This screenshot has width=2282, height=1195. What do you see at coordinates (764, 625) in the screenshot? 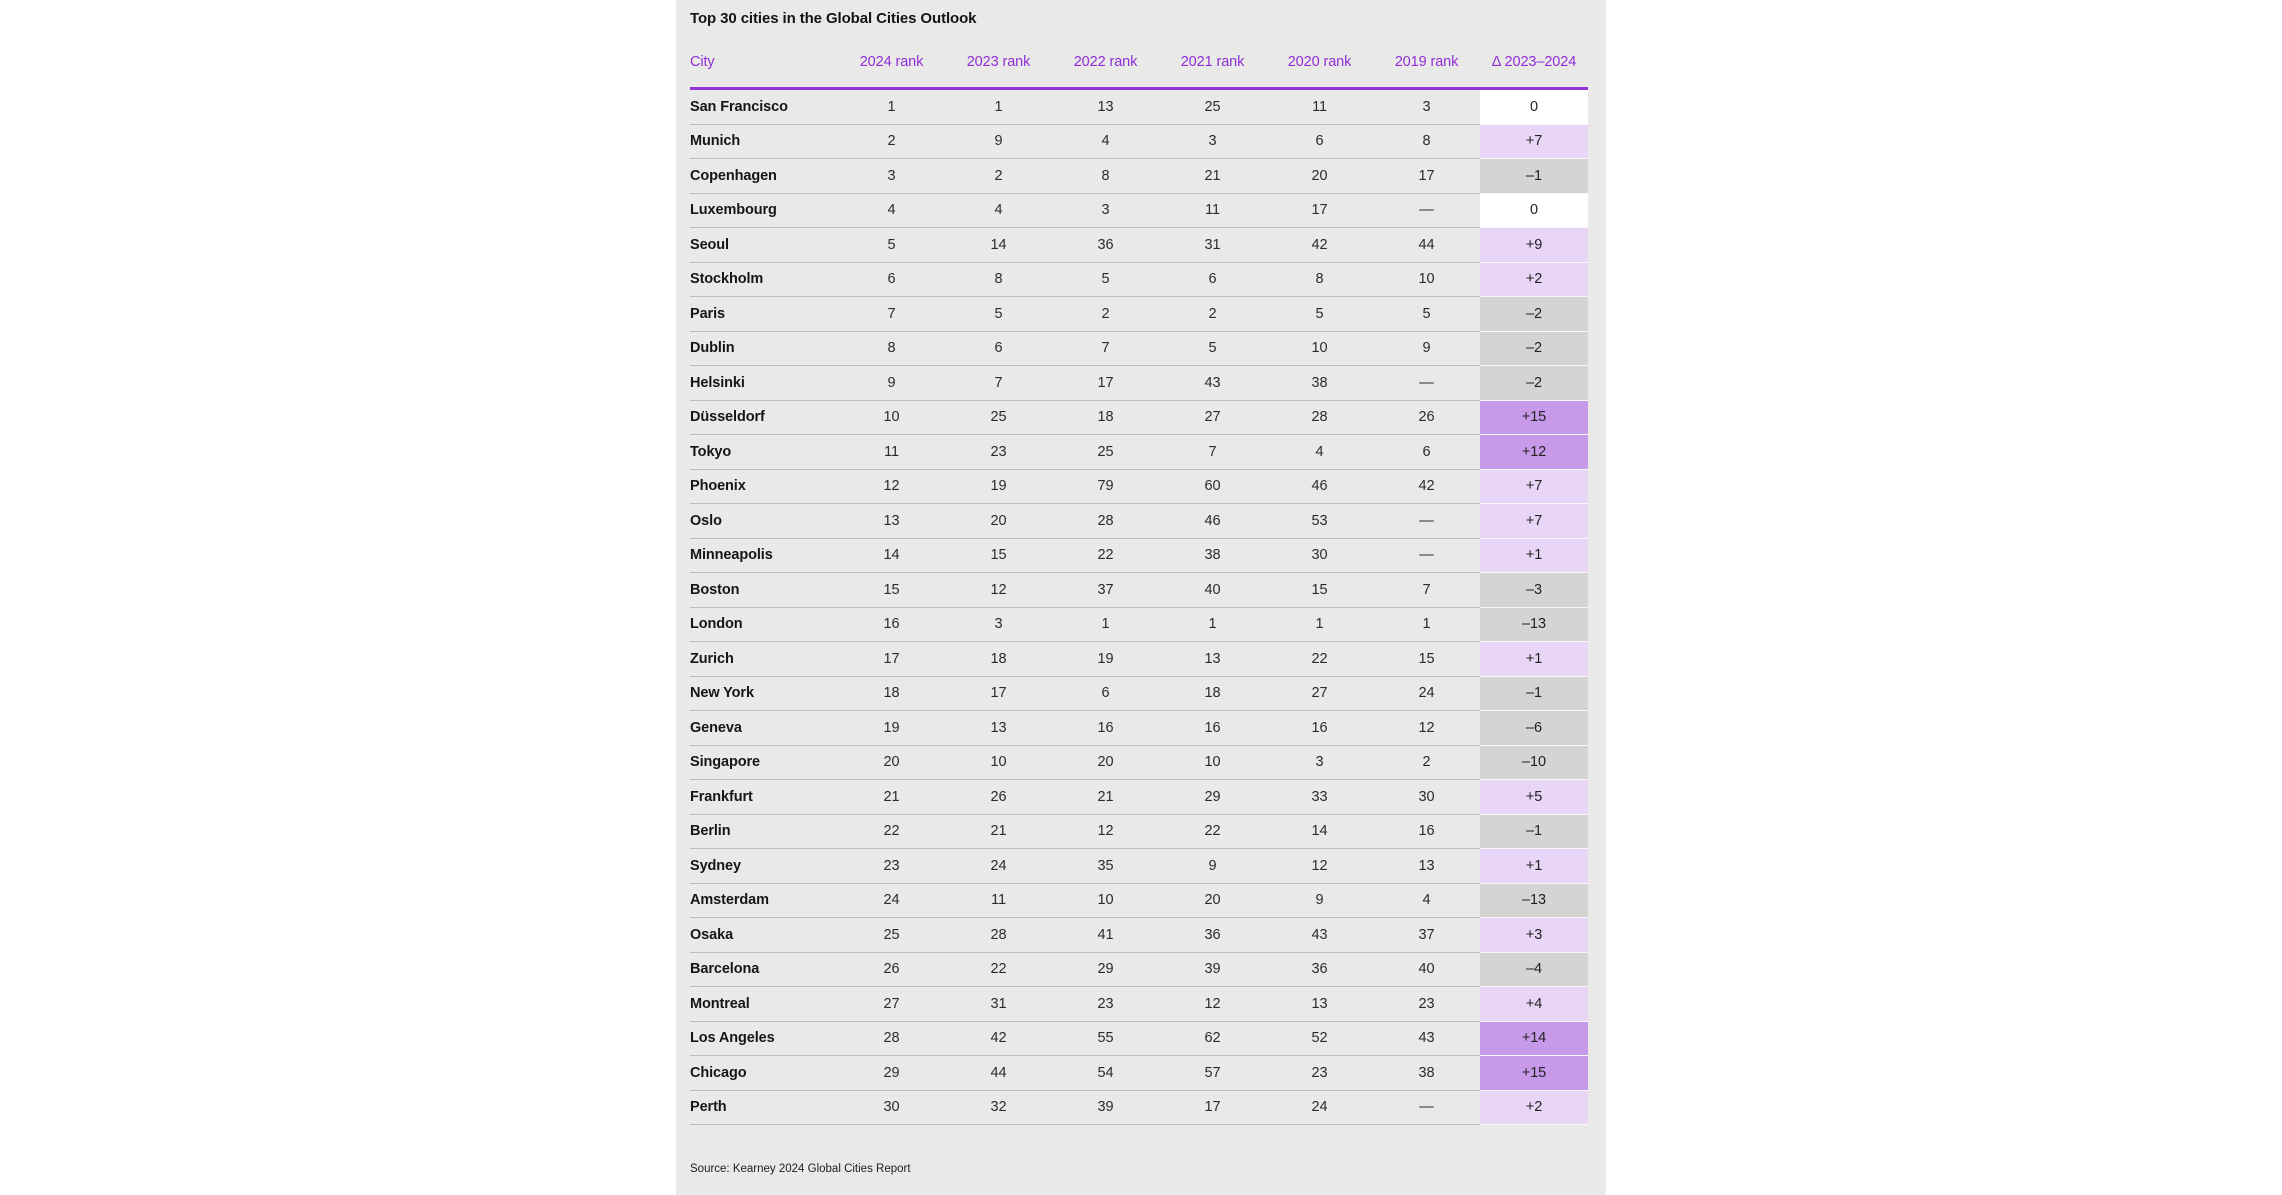
I see `city-cell: London` at bounding box center [764, 625].